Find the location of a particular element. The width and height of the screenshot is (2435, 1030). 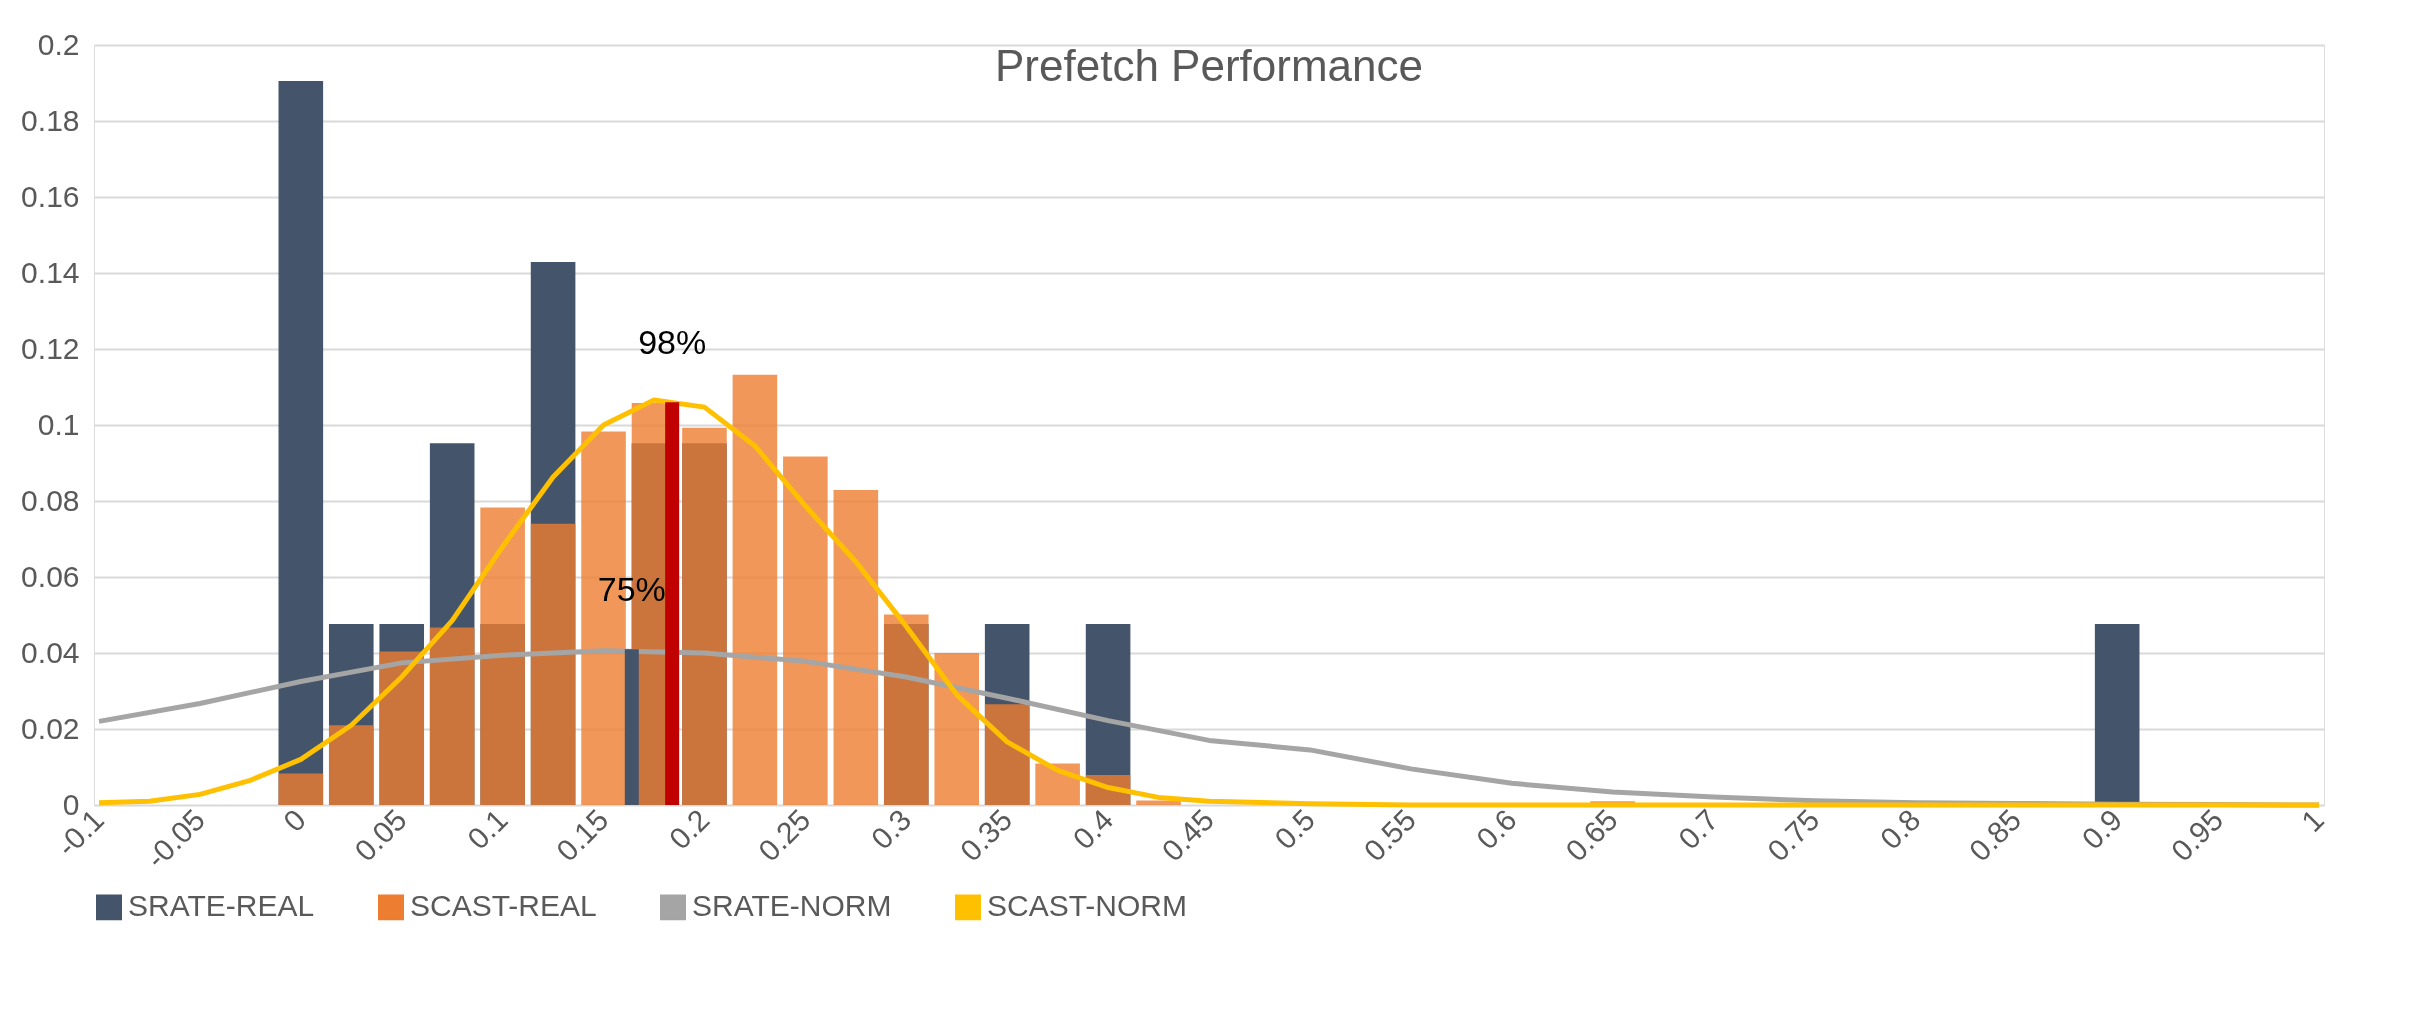

chart-title: Prefetch Performance is located at coordinates (1209, 65).